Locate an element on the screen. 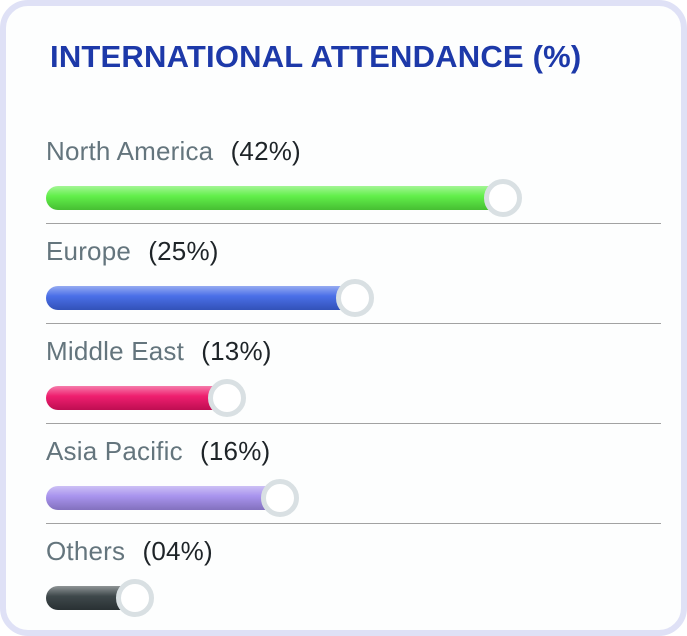 The width and height of the screenshot is (687, 636). region-label: Others is located at coordinates (86, 551).